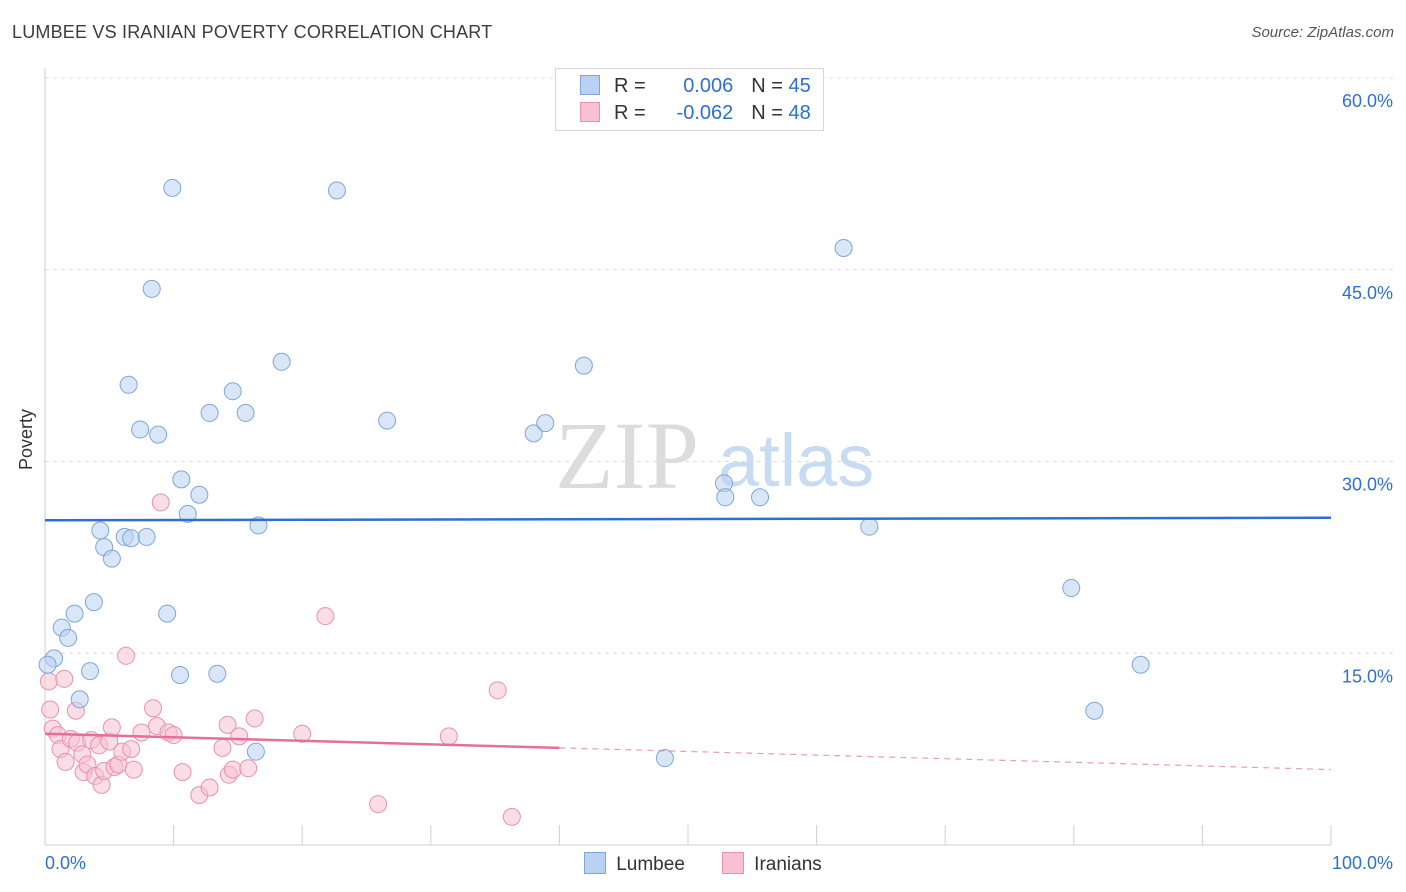 The height and width of the screenshot is (892, 1406). What do you see at coordinates (1367, 293) in the screenshot?
I see `y-tick-label: 45.0%` at bounding box center [1367, 293].